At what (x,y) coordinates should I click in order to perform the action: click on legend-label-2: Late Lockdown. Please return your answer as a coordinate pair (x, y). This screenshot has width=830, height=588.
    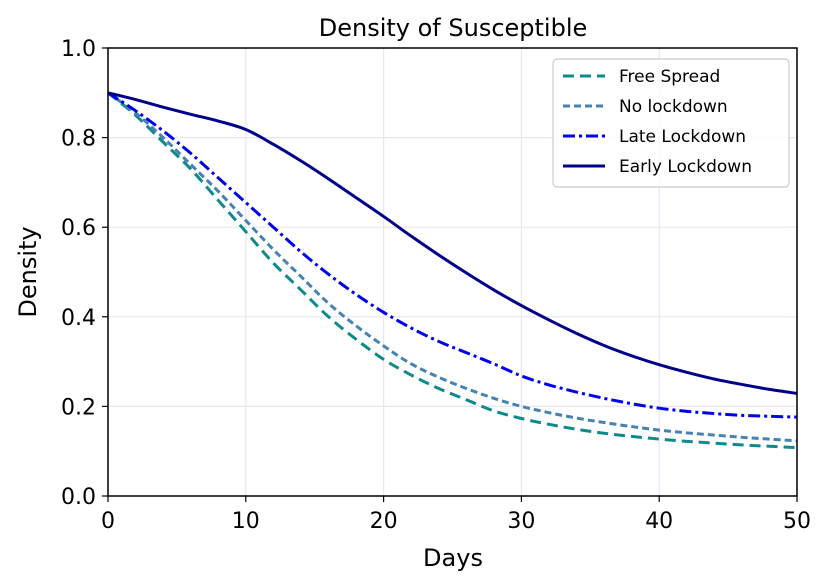
    Looking at the image, I should click on (682, 137).